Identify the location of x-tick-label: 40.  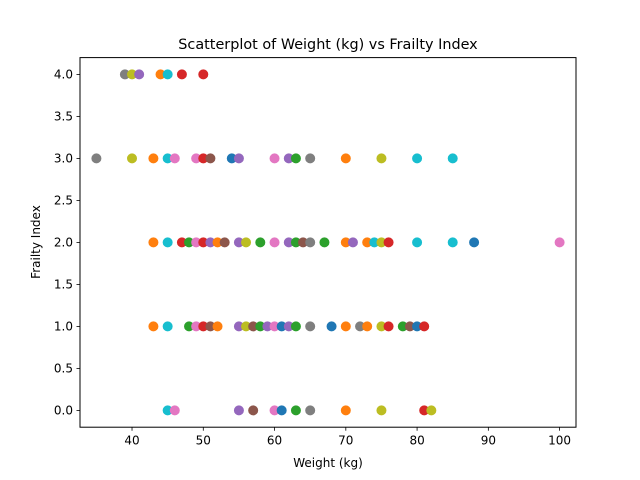
(131, 441).